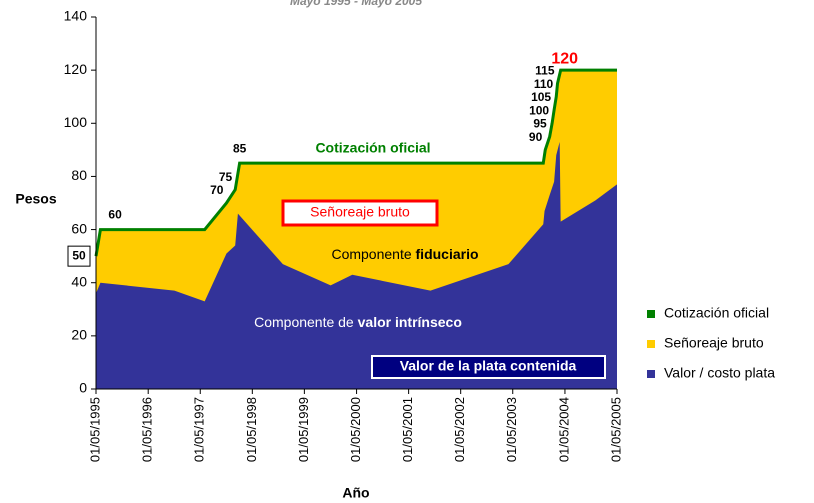  I want to click on y-tick-label: 140, so click(76, 16).